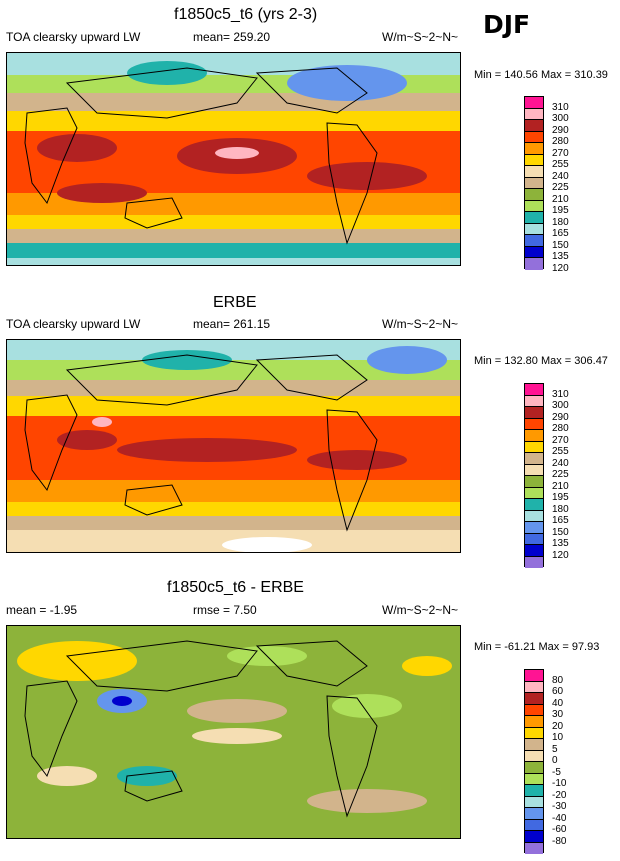 The image size is (620, 861). What do you see at coordinates (560, 520) in the screenshot?
I see `colorbar-tick-label: 165` at bounding box center [560, 520].